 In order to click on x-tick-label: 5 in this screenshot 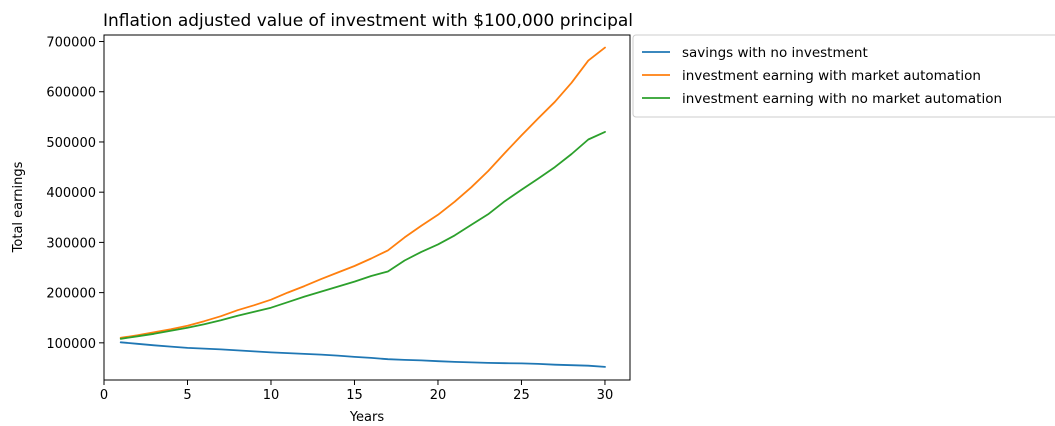, I will do `click(187, 395)`.